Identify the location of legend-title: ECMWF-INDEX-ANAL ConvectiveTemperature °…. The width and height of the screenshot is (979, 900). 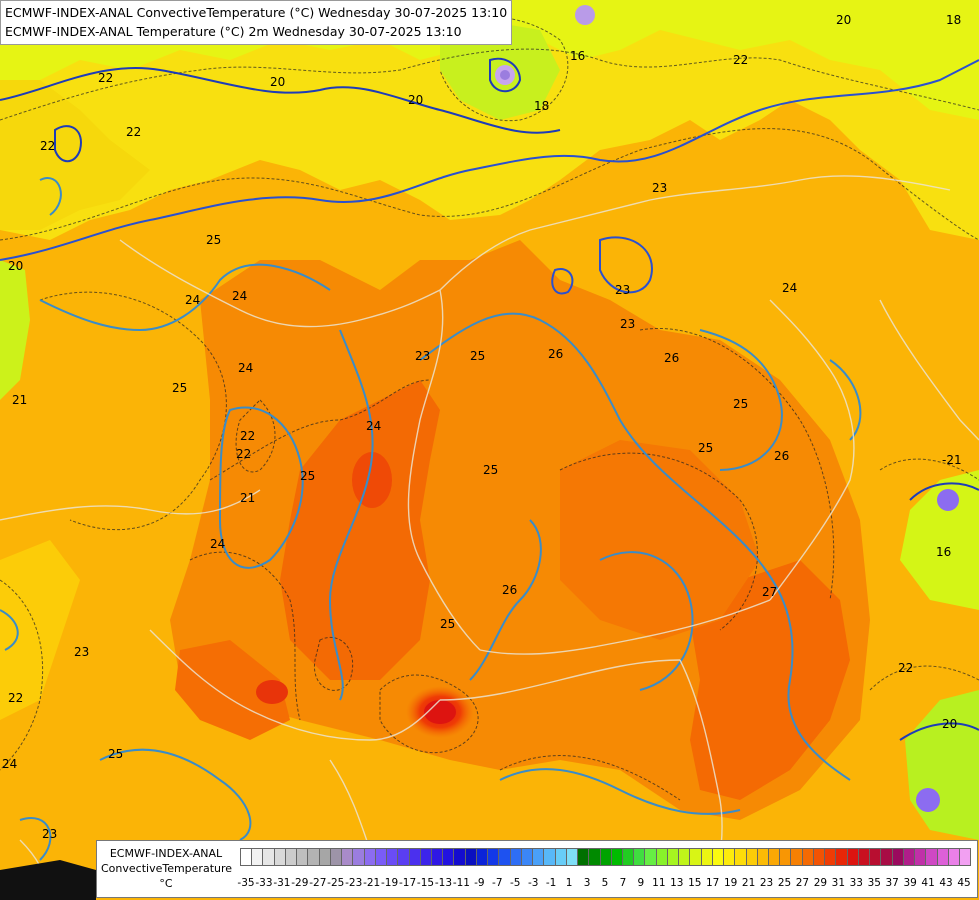
(167, 868).